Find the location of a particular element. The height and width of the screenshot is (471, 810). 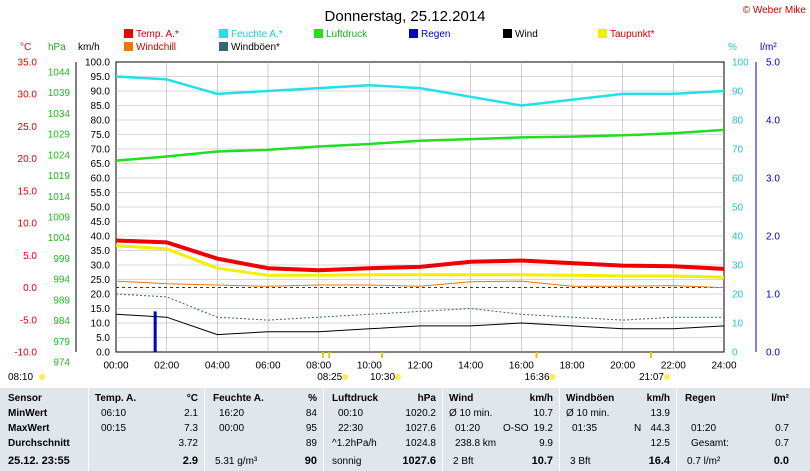

kmh-tick-label: 65.0 is located at coordinates (101, 164).